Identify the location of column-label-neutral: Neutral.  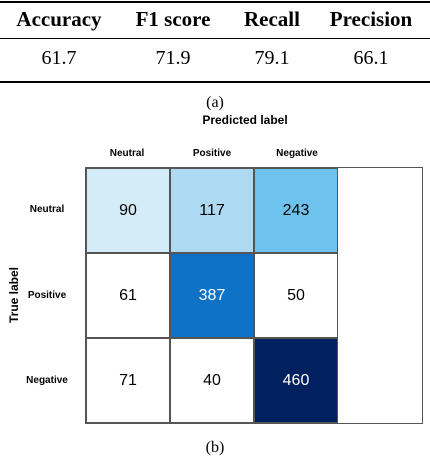
(127, 153).